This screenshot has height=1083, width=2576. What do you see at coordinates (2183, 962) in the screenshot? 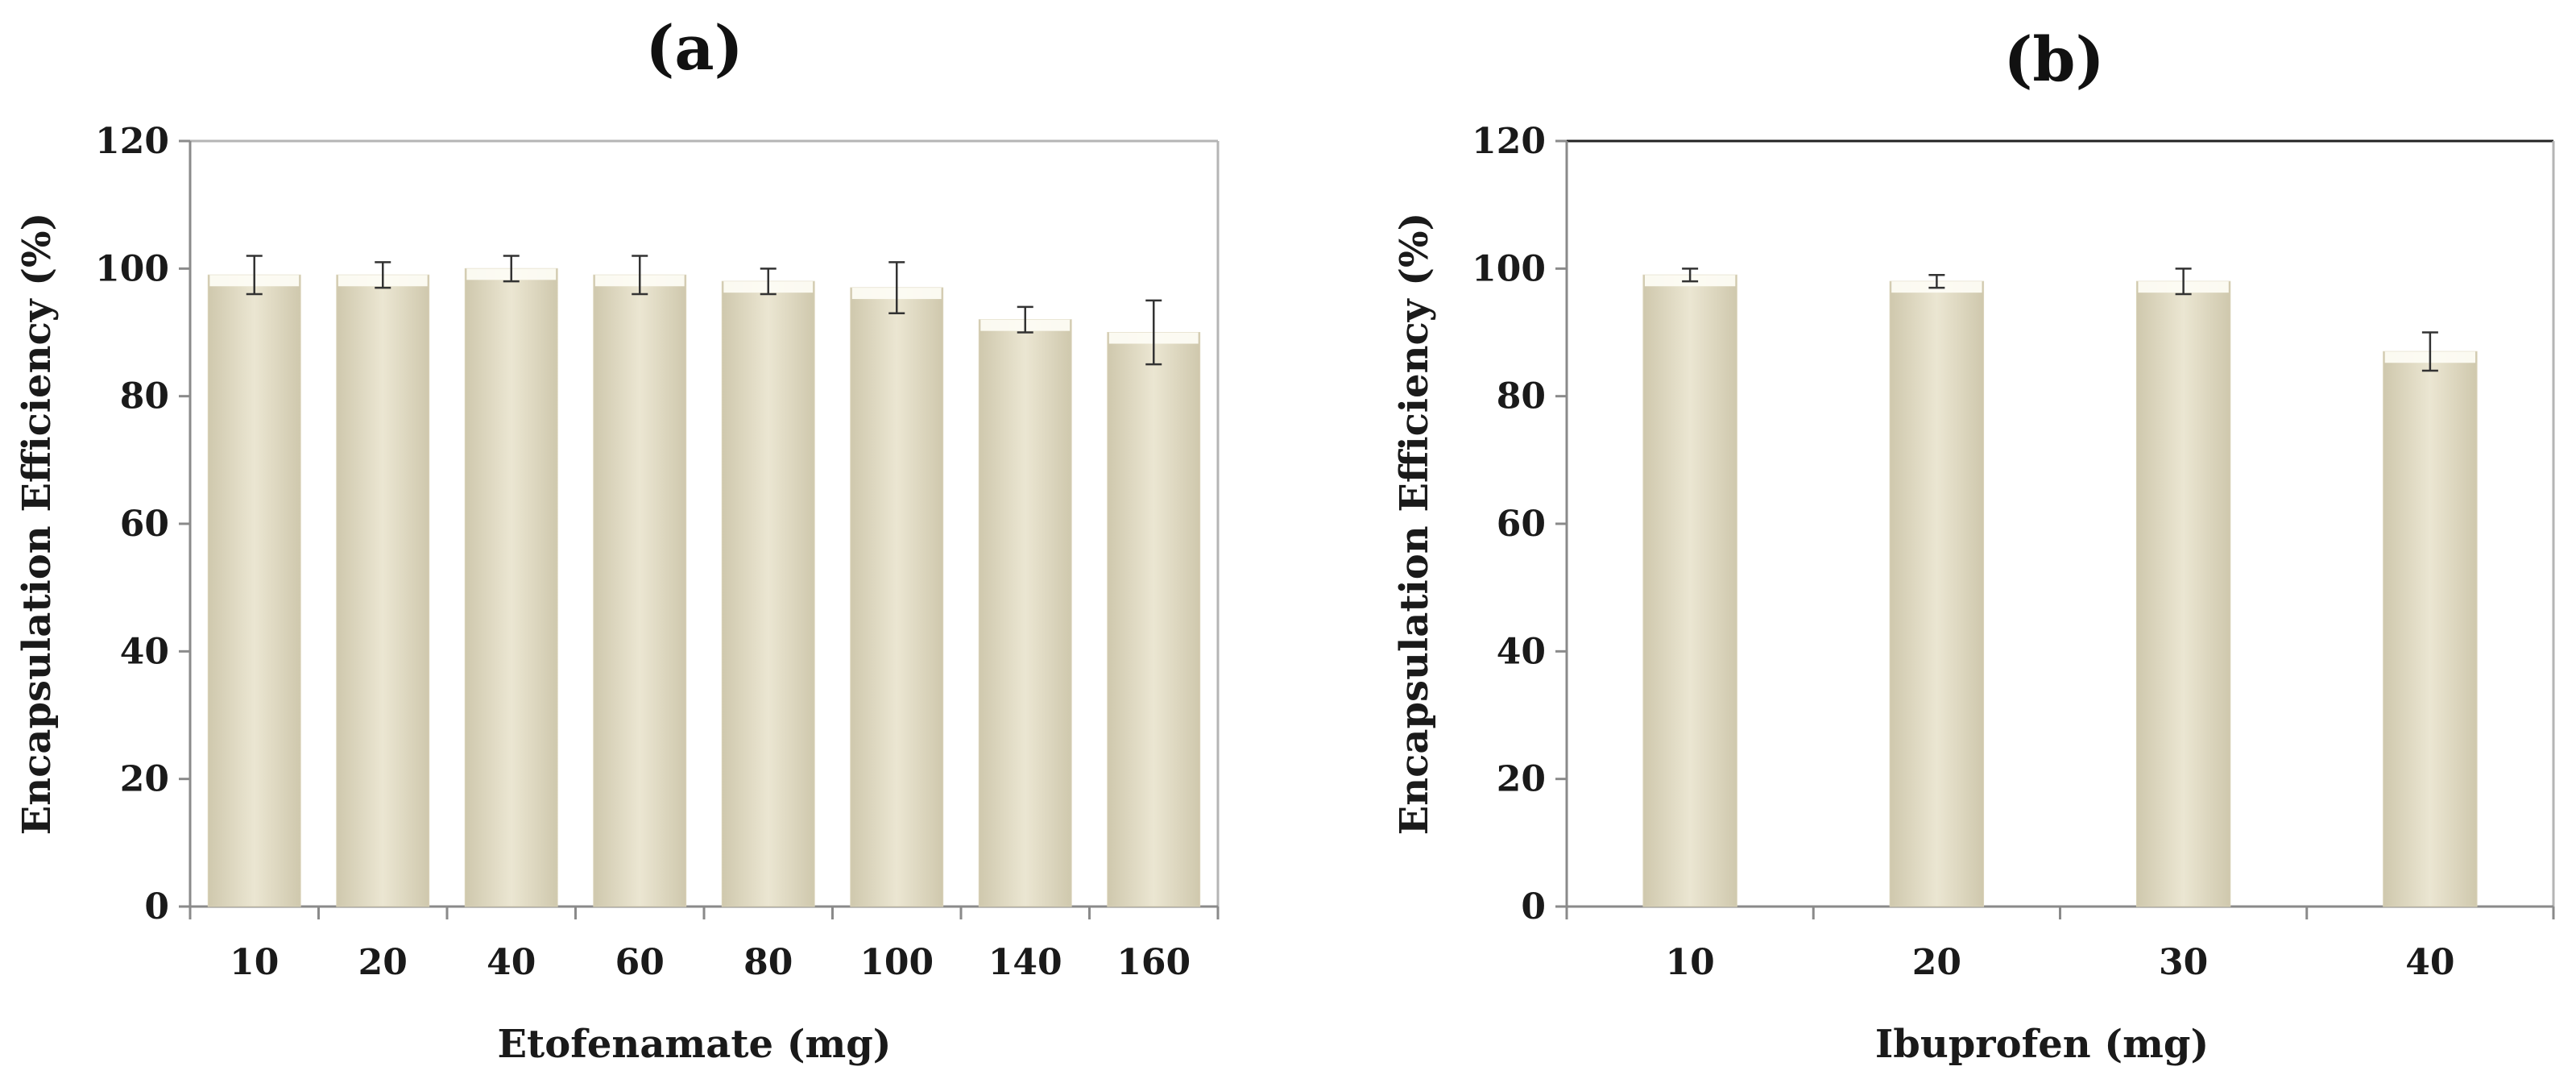
I see `chart-b-x-tick-label: 30` at bounding box center [2183, 962].